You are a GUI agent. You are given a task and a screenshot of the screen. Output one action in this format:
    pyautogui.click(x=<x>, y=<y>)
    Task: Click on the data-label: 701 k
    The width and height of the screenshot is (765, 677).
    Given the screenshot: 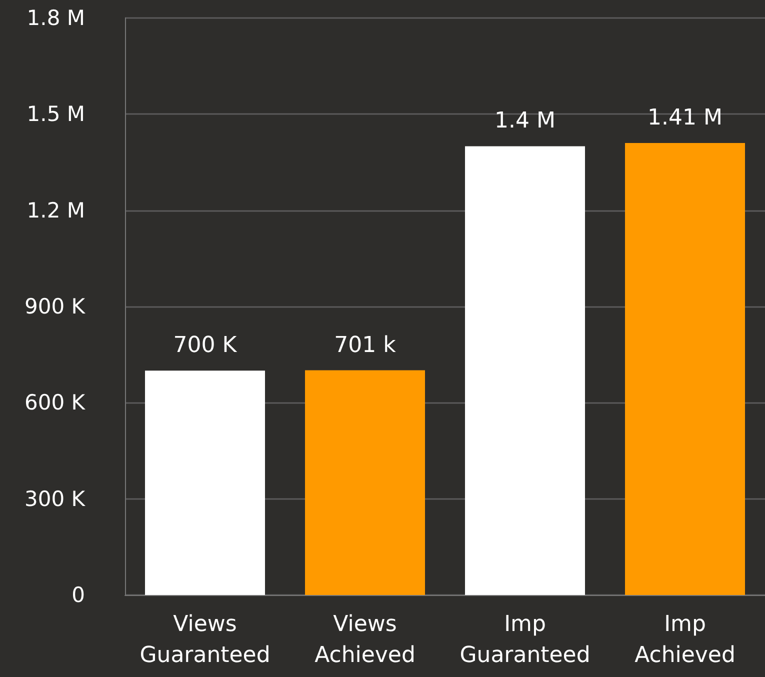 What is the action you would take?
    pyautogui.click(x=365, y=345)
    